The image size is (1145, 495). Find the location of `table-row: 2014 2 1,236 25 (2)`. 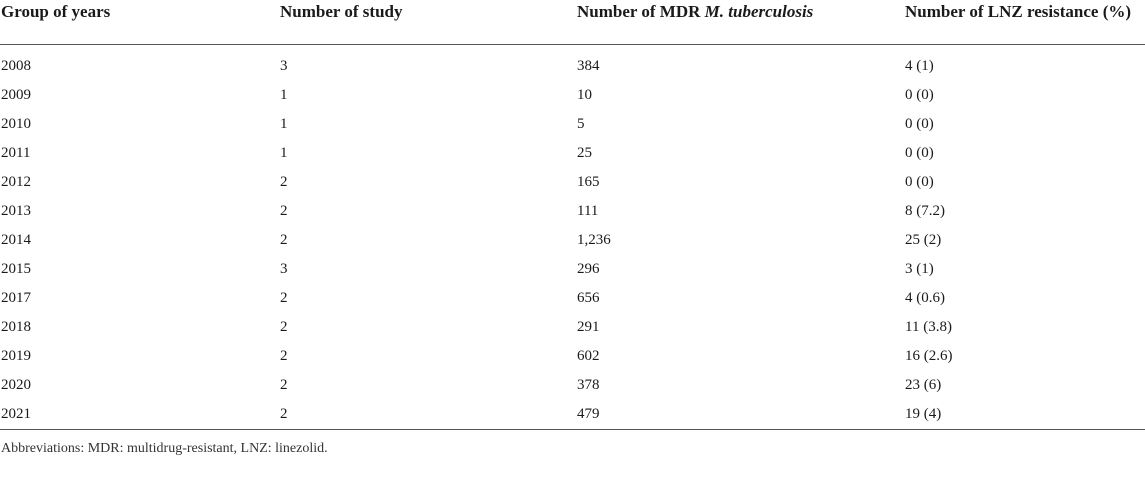

table-row: 2014 2 1,236 25 (2) is located at coordinates (572, 239).